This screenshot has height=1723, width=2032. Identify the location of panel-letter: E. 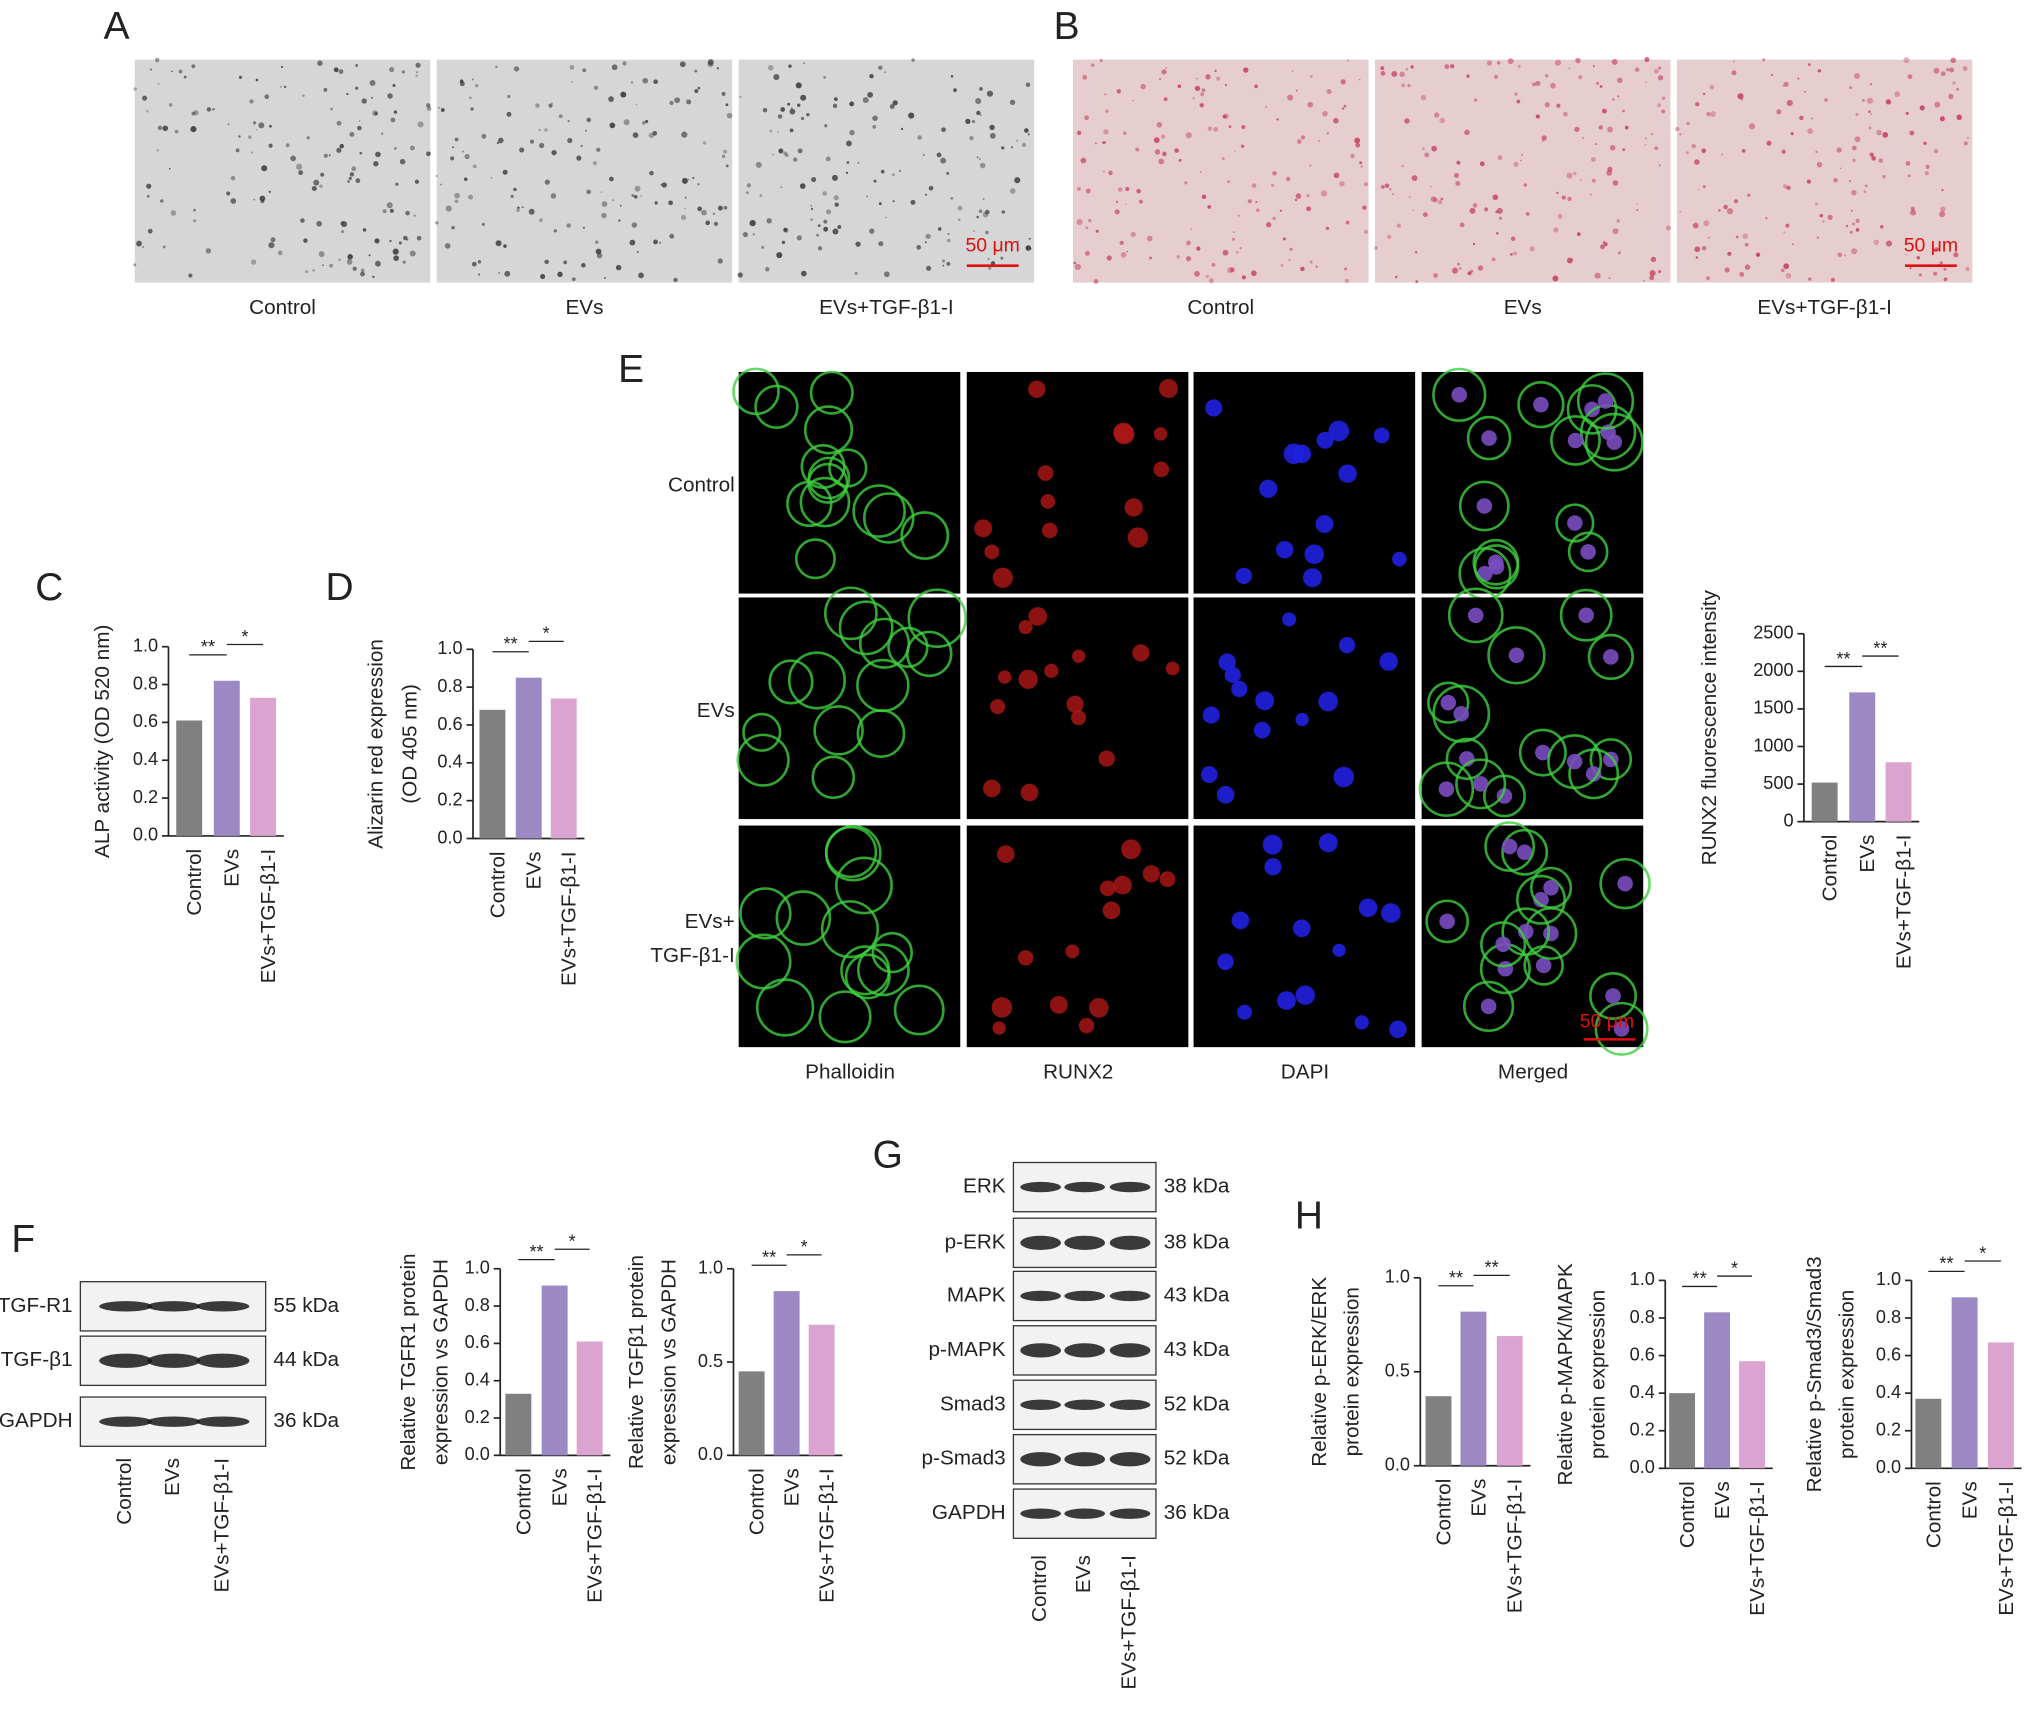
(631, 369).